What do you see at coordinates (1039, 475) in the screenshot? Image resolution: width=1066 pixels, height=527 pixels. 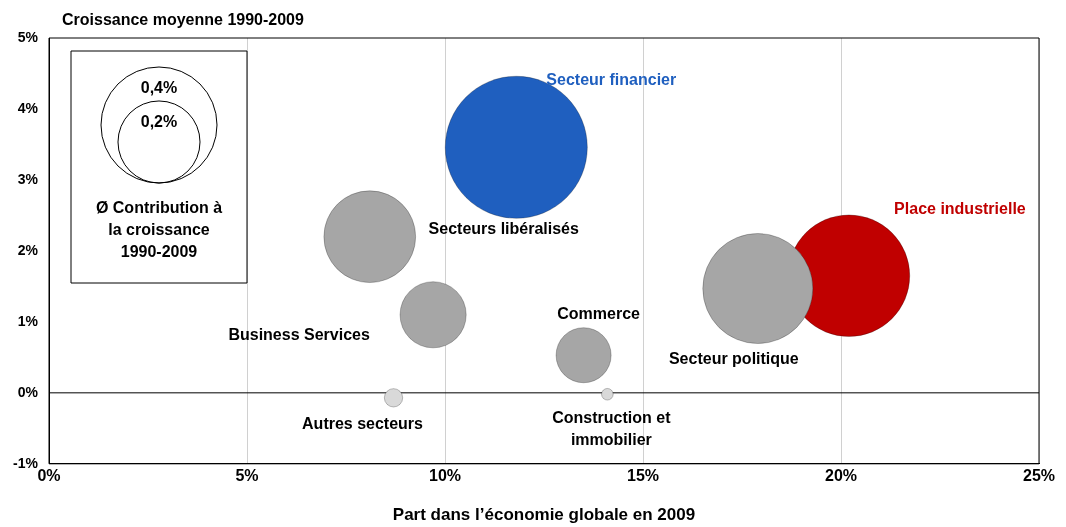 I see `x-tick-label: 25%` at bounding box center [1039, 475].